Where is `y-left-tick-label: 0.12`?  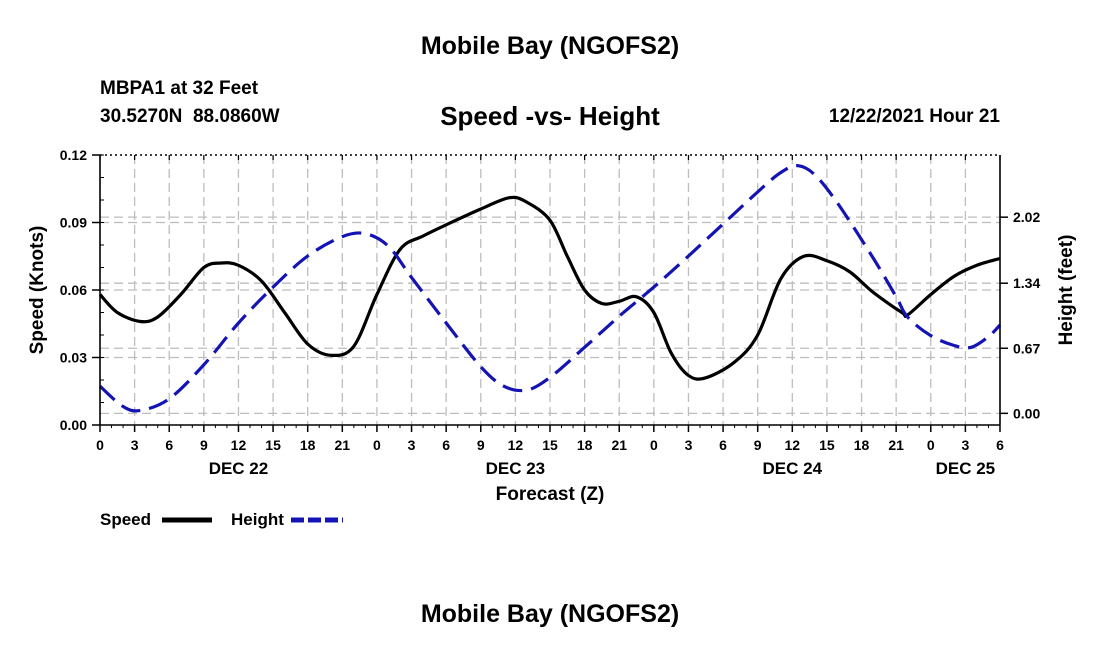 y-left-tick-label: 0.12 is located at coordinates (73, 155).